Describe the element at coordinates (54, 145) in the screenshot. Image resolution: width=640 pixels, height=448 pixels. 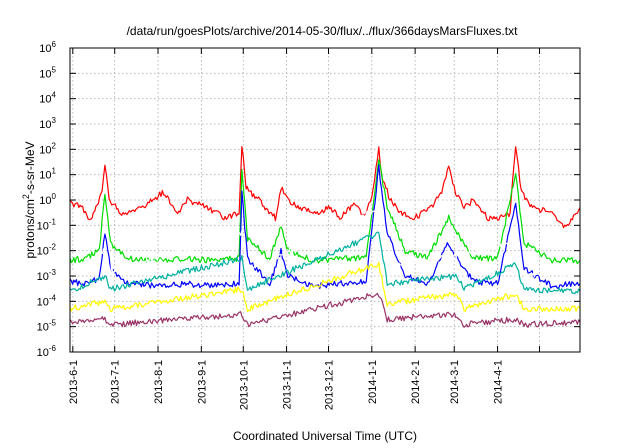
I see `y-tick-label-exp: 2` at that location.